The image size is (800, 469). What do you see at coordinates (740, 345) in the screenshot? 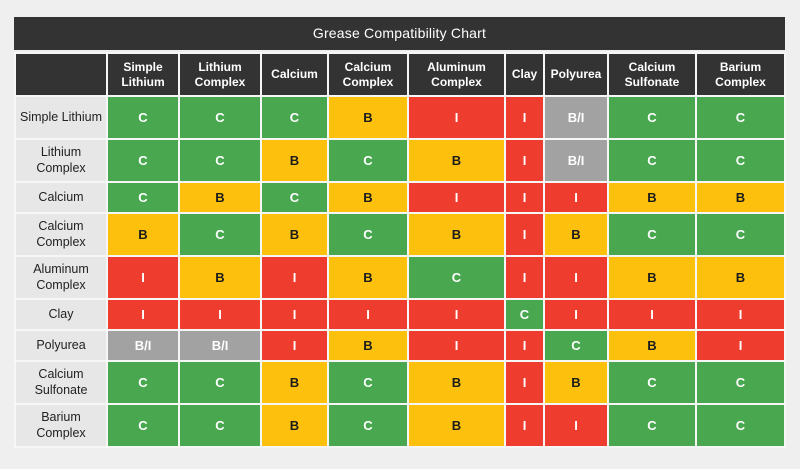
I see `compat-cell-polyurea--barium-complex: I` at bounding box center [740, 345].